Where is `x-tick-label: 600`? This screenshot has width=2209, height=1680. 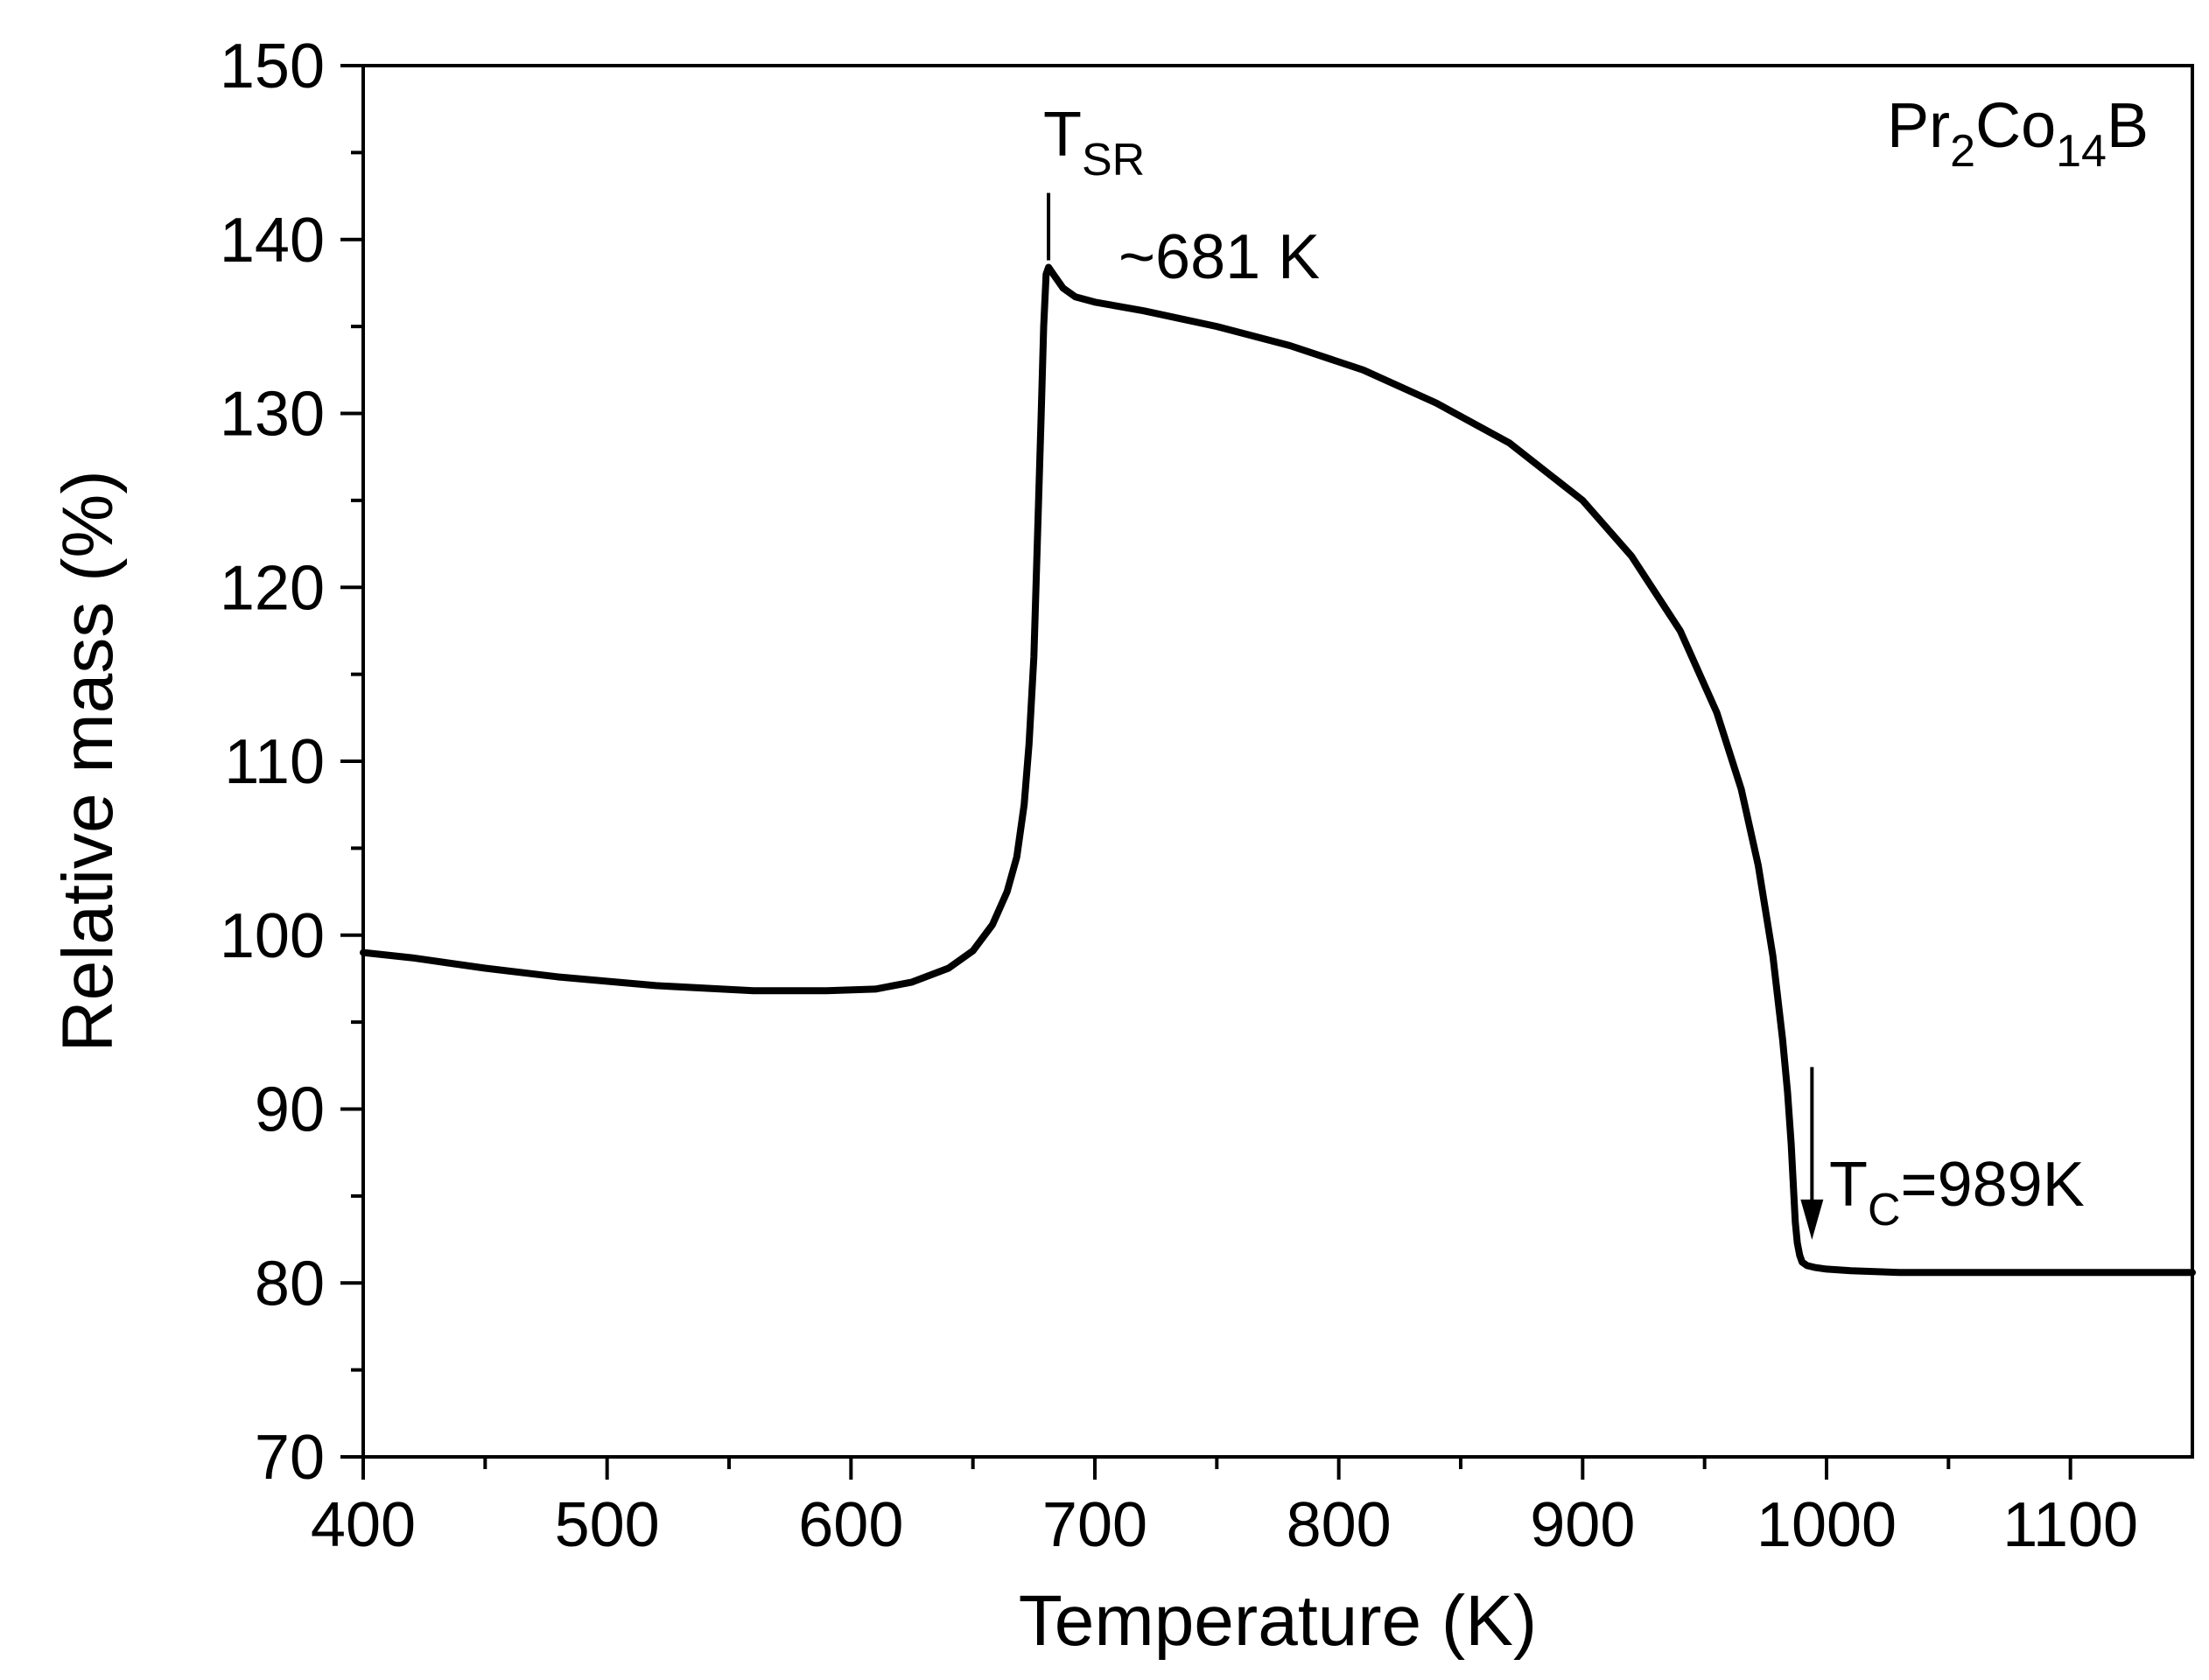
x-tick-label: 600 is located at coordinates (850, 1525).